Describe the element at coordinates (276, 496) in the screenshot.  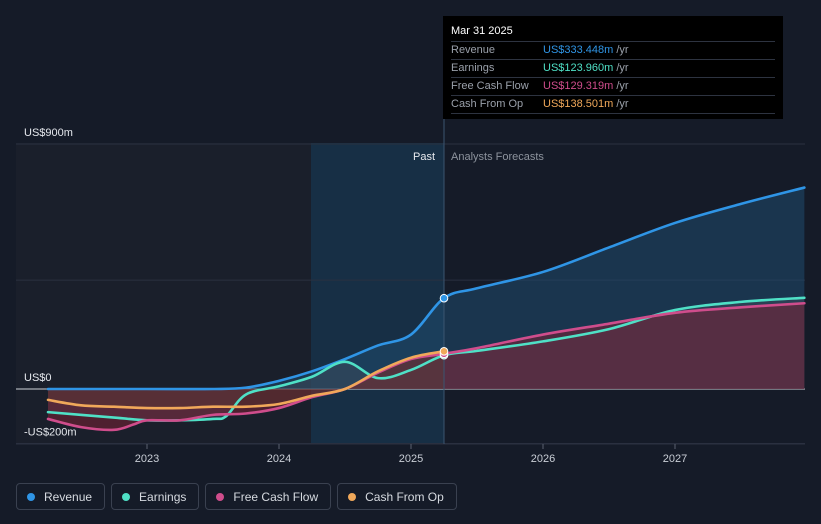
I see `legend-label: Free Cash Flow` at that location.